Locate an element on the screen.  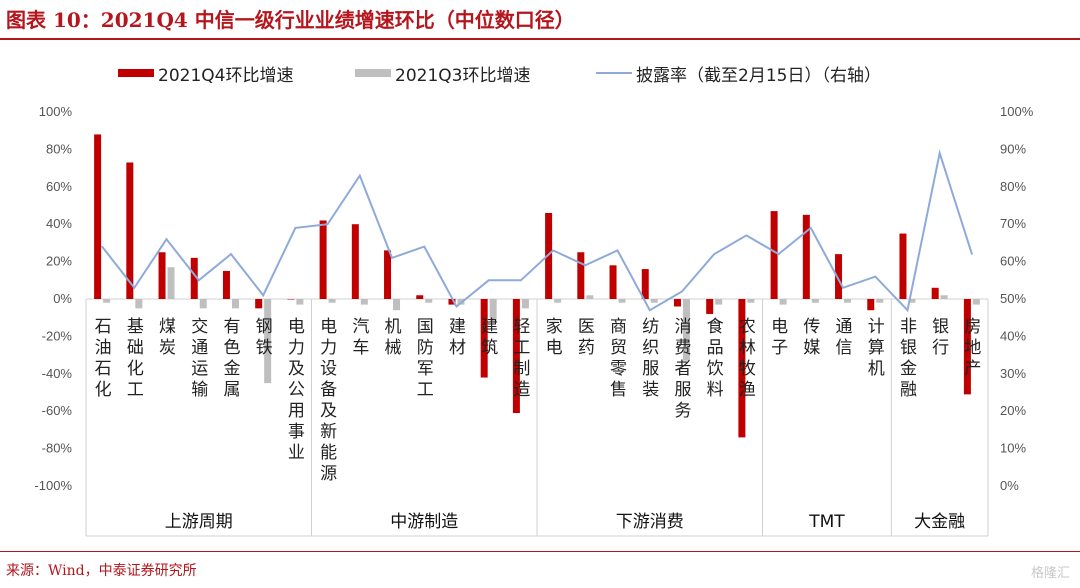
category-label: 食品饮料 is located at coordinates (715, 358).